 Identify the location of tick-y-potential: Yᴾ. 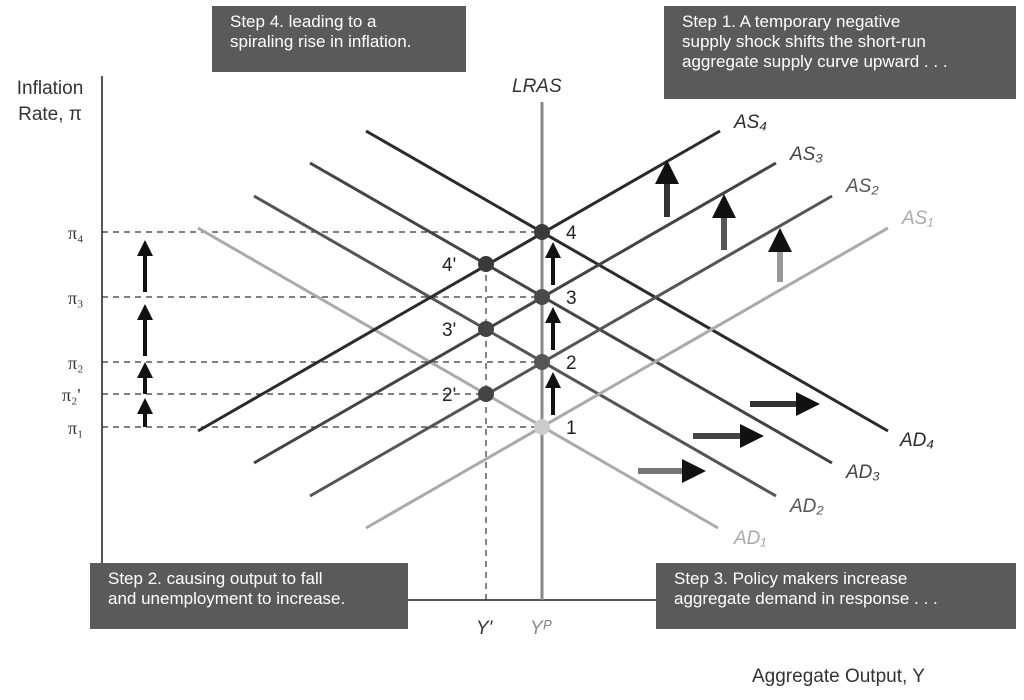
(541, 628).